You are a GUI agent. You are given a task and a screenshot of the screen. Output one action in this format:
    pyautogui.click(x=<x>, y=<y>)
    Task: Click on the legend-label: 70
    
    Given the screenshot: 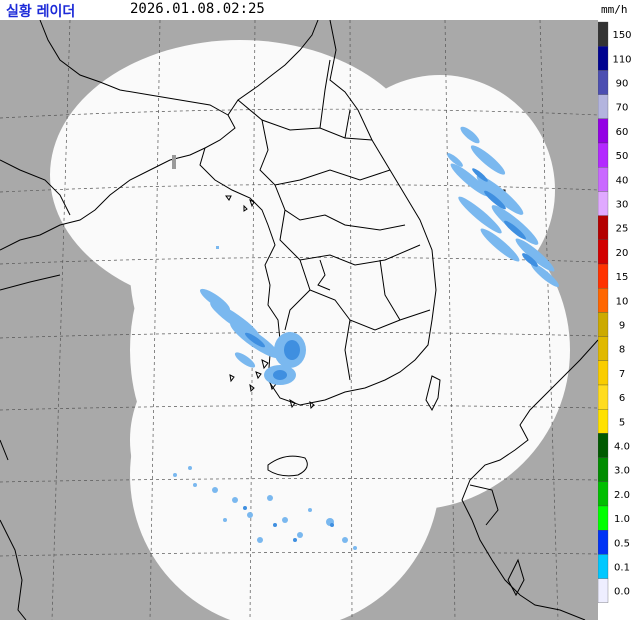 What is the action you would take?
    pyautogui.click(x=622, y=108)
    